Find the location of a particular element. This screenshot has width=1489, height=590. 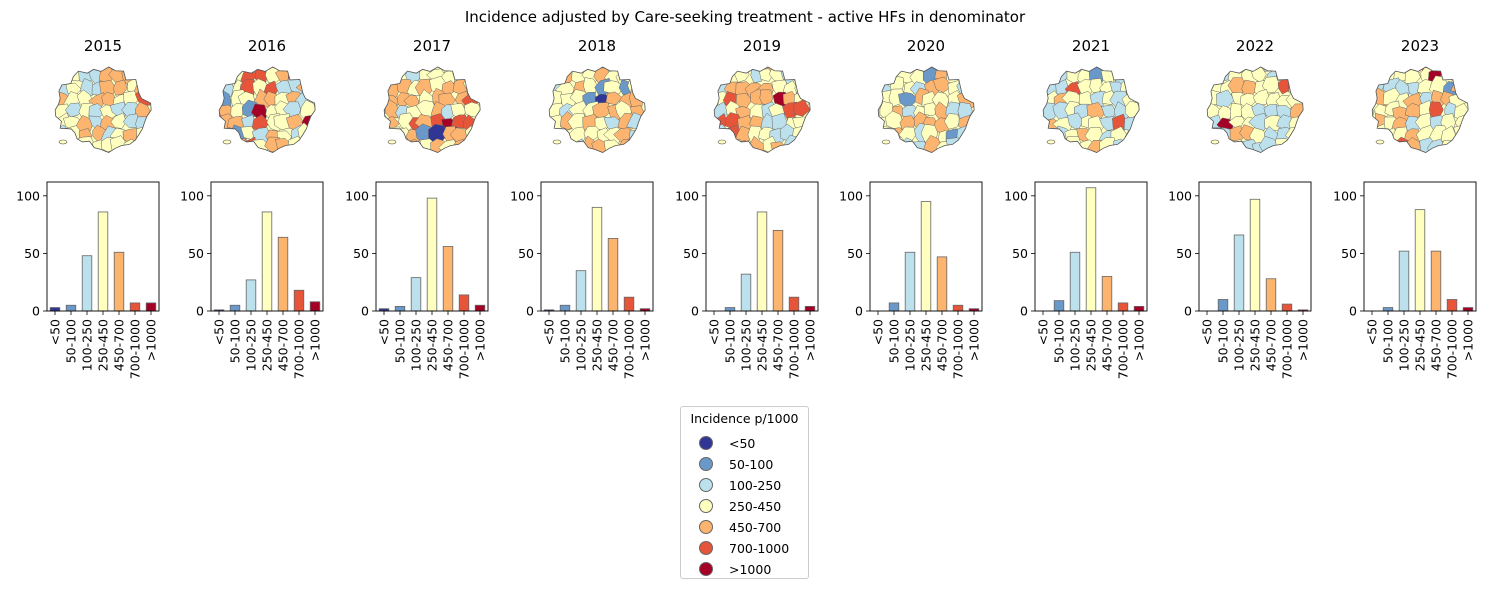

legend-label: >1000 is located at coordinates (750, 569).